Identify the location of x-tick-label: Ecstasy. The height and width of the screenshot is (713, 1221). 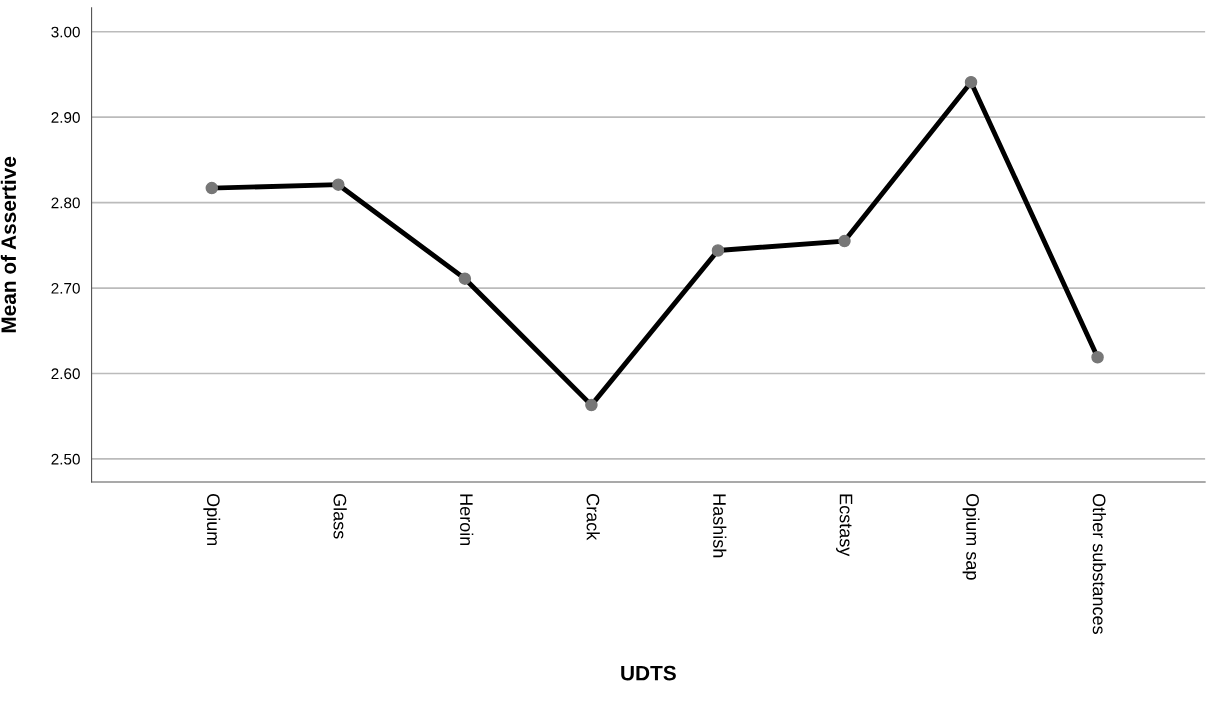
(844, 525).